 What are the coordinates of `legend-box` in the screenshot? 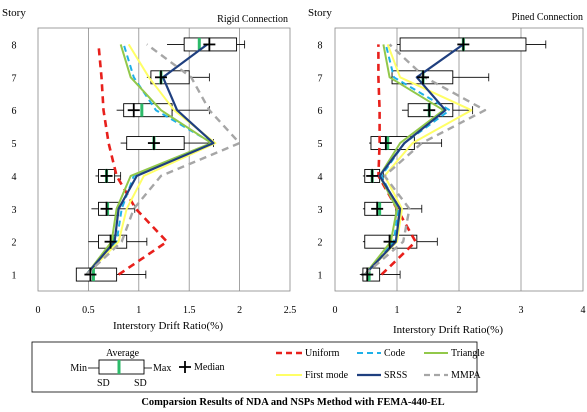 It's located at (121, 367).